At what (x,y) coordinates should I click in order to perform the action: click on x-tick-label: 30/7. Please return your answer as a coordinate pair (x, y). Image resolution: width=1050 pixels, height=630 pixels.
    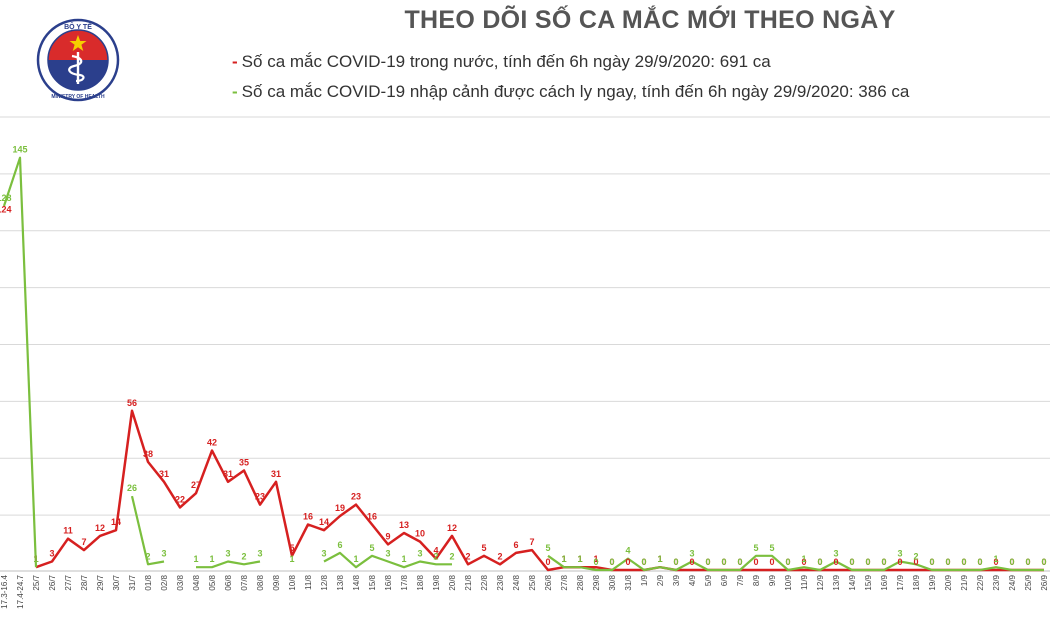
    Looking at the image, I should click on (116, 582).